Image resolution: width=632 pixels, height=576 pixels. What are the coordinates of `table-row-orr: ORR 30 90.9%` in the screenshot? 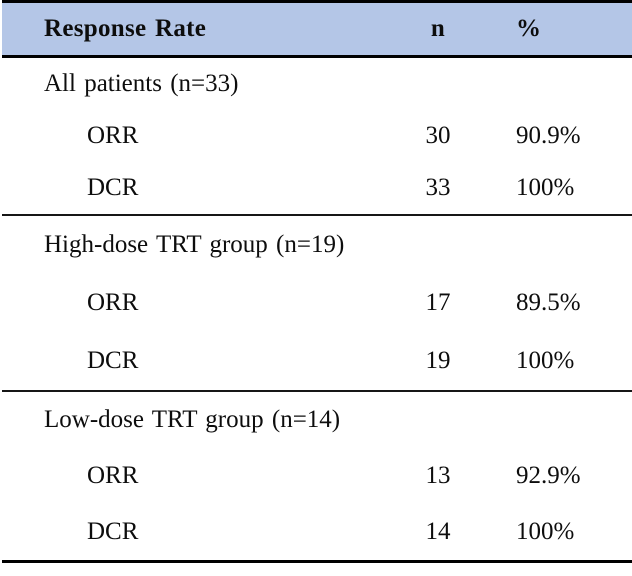 It's located at (317, 136).